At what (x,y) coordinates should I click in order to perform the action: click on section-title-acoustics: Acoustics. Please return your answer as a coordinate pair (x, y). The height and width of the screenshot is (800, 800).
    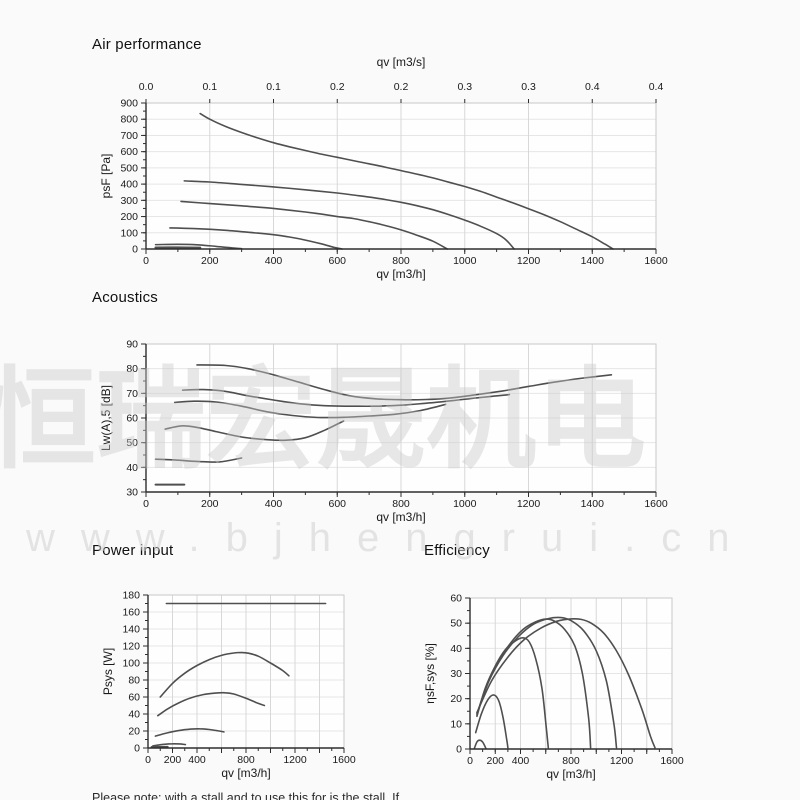
    Looking at the image, I should click on (125, 297).